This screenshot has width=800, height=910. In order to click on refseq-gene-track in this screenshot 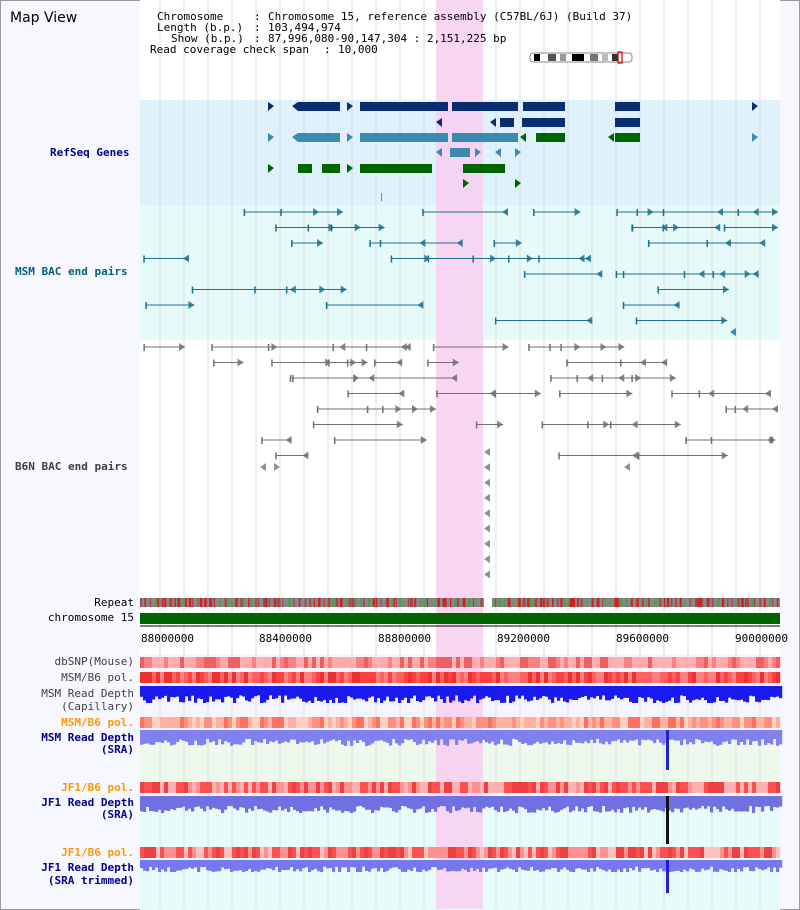, I will do `click(513, 151)`.